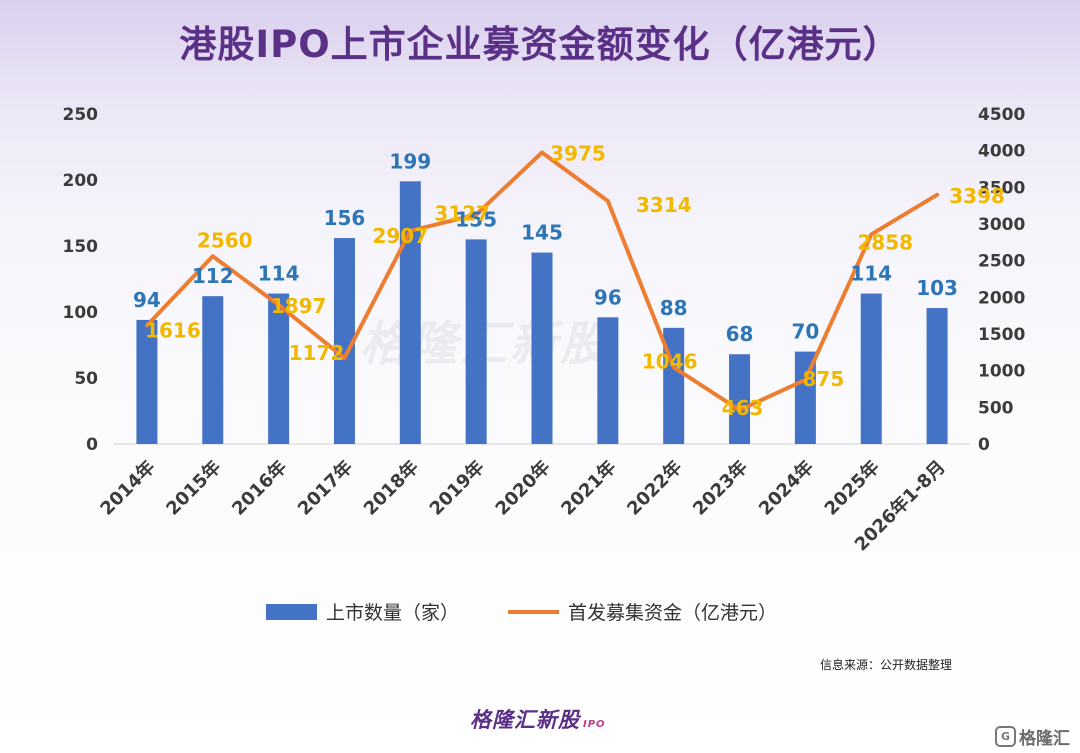  Describe the element at coordinates (213, 276) in the screenshot. I see `bar-data-label: 112` at that location.